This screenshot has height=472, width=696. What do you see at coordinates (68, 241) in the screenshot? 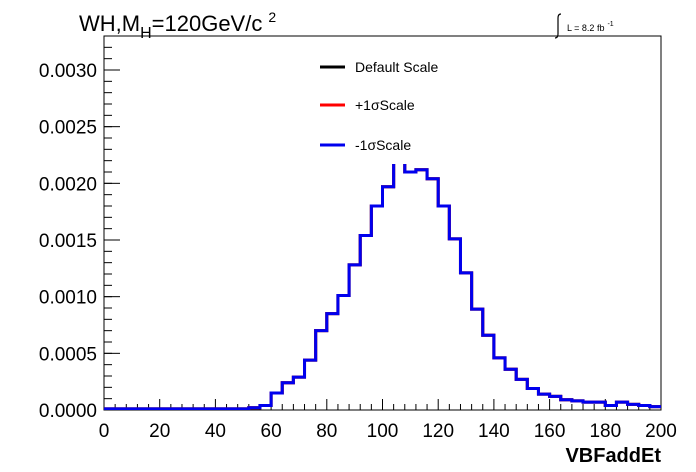
I see `y-tick-label: 0.0015` at bounding box center [68, 241].